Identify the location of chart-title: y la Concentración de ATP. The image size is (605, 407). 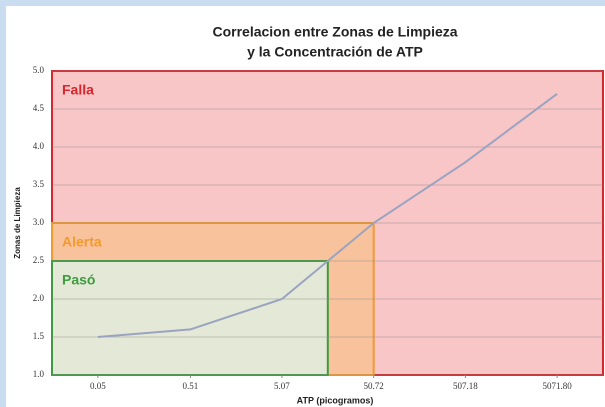
(335, 52).